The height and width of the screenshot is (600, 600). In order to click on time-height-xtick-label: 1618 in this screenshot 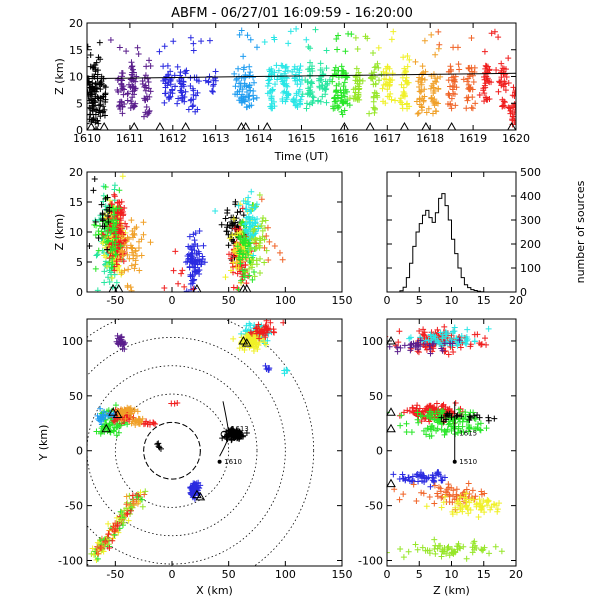, I will do `click(430, 138)`.